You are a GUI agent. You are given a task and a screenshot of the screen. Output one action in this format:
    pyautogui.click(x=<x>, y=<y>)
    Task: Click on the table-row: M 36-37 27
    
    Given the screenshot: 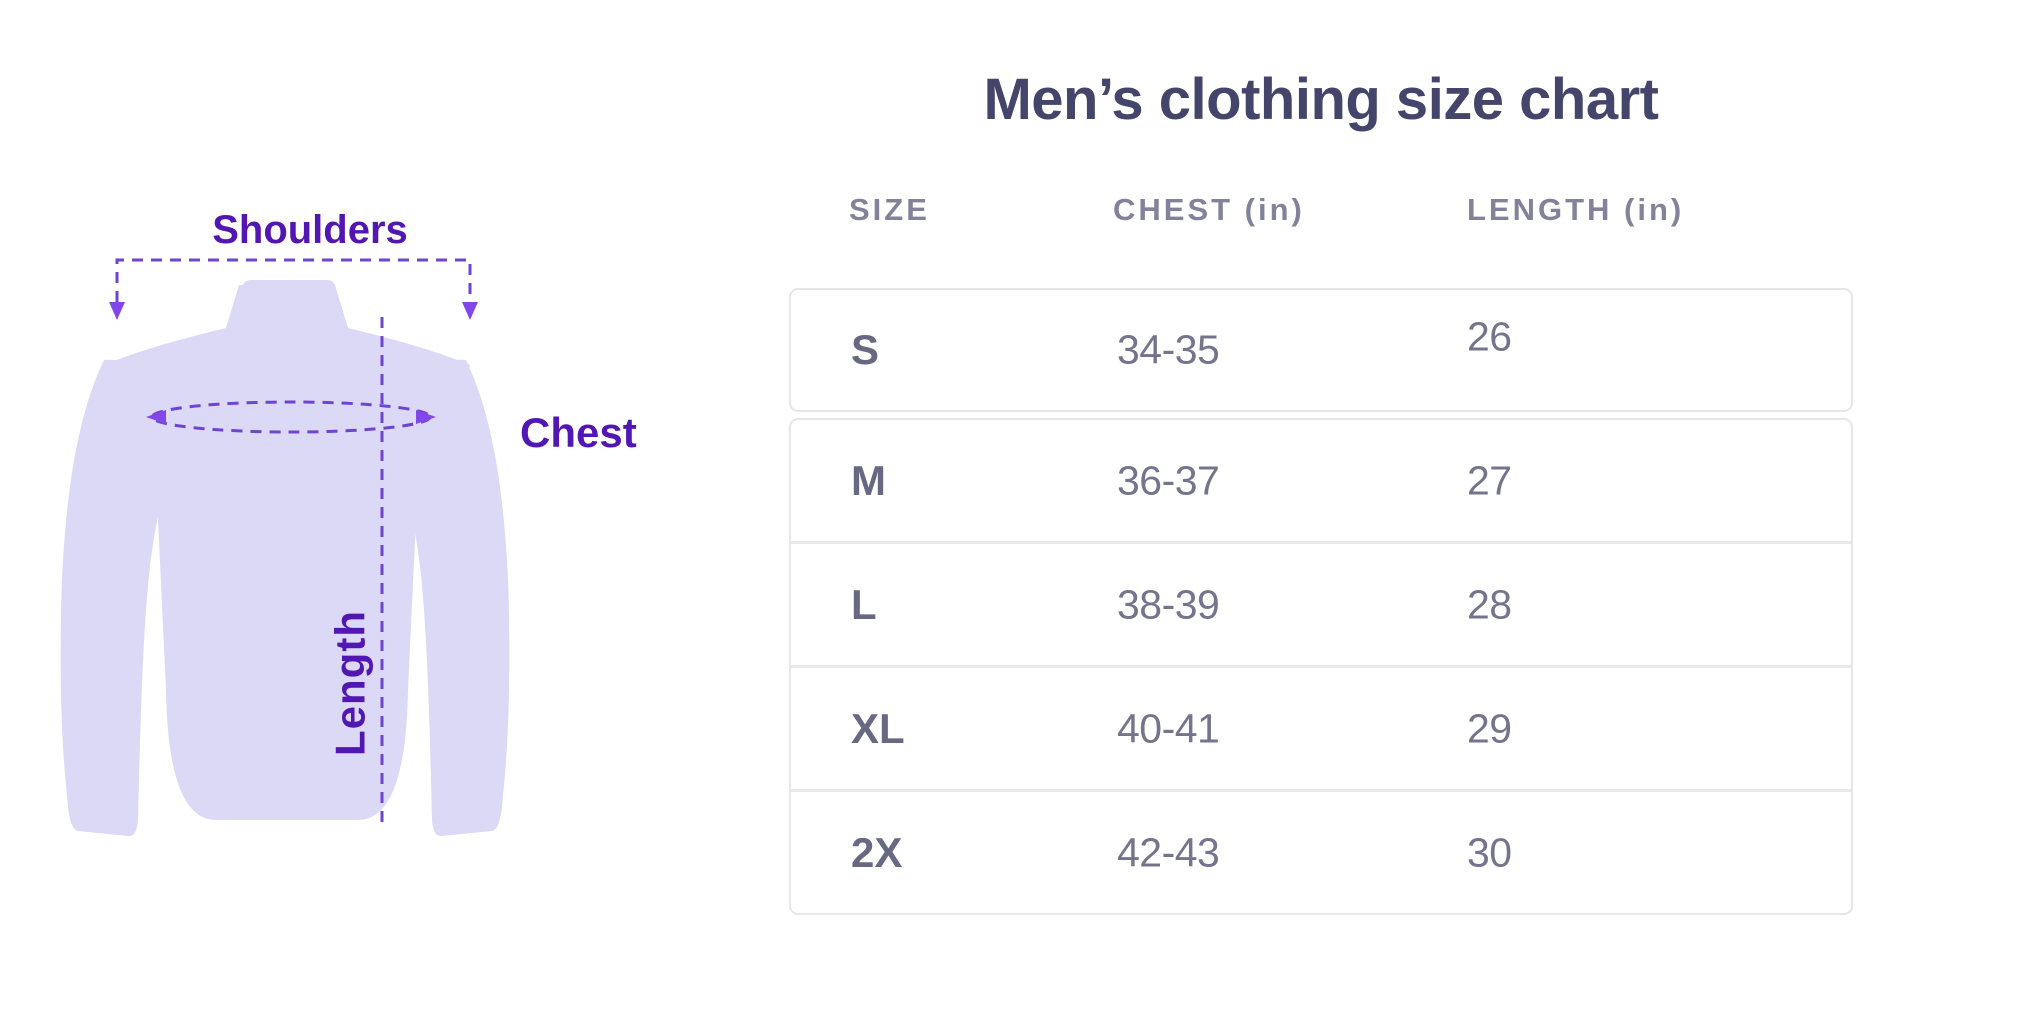 What is the action you would take?
    pyautogui.click(x=1321, y=480)
    